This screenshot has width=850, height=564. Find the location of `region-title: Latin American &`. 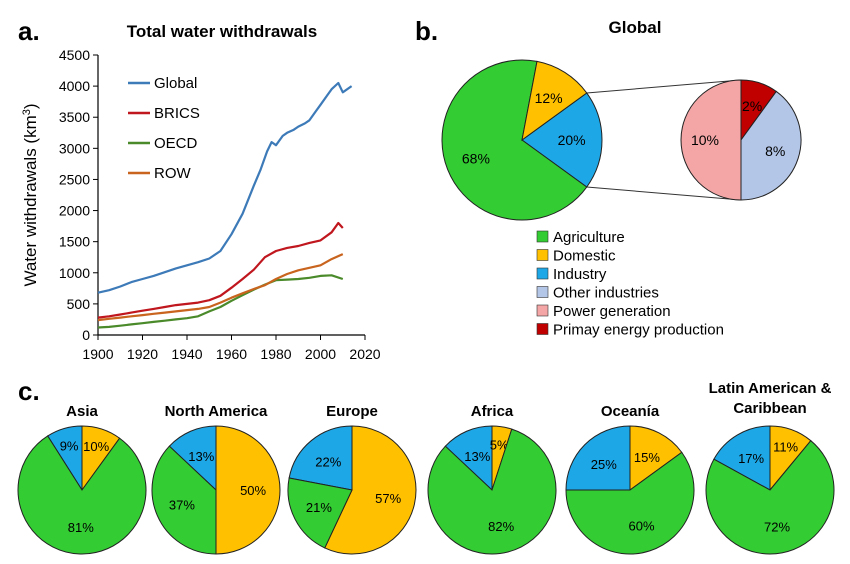

region-title: Latin American & is located at coordinates (770, 388).